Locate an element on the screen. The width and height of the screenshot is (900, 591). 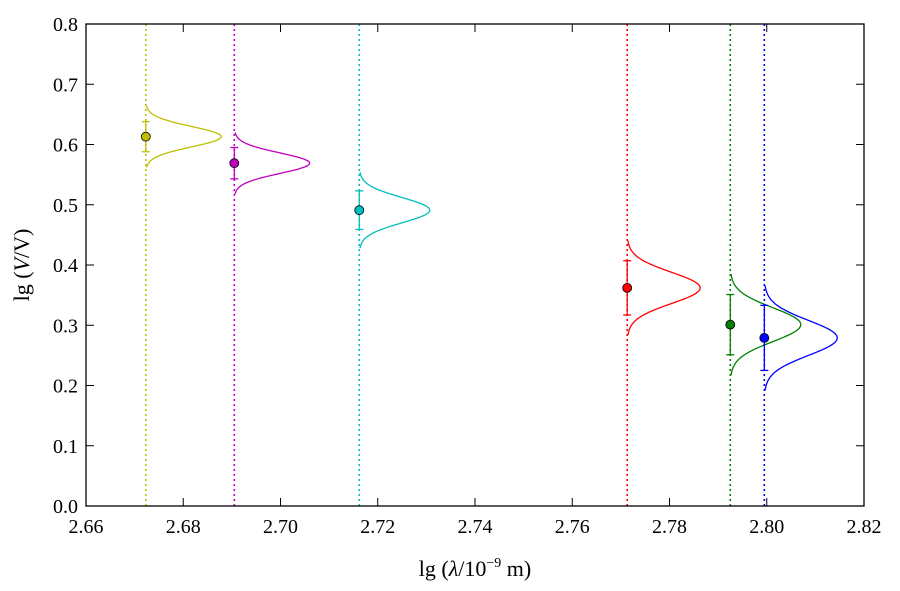
x-tick-label: 2.72 is located at coordinates (377, 527).